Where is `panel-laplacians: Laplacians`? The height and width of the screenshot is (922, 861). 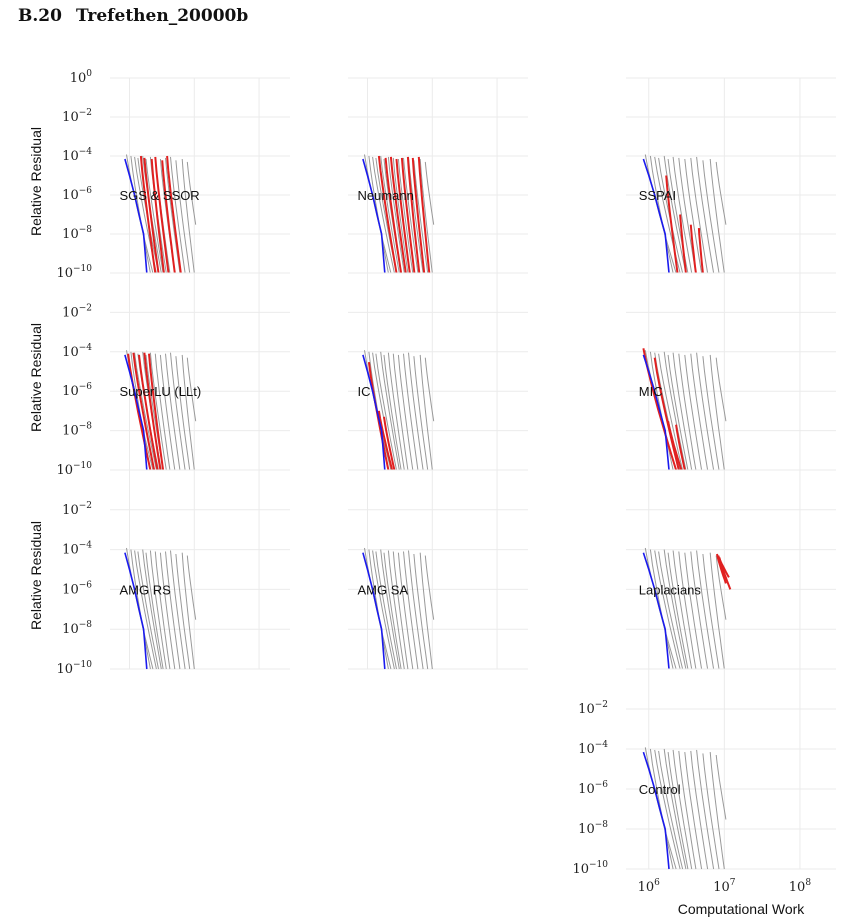
panel-laplacians: Laplacians is located at coordinates (731, 569).